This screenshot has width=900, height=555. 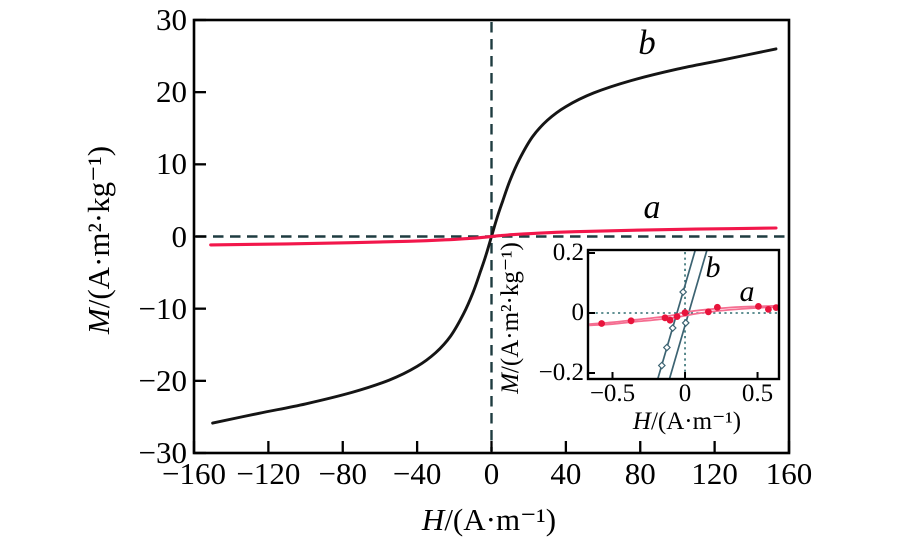 I want to click on main-curve-label-b: b, so click(x=647, y=42).